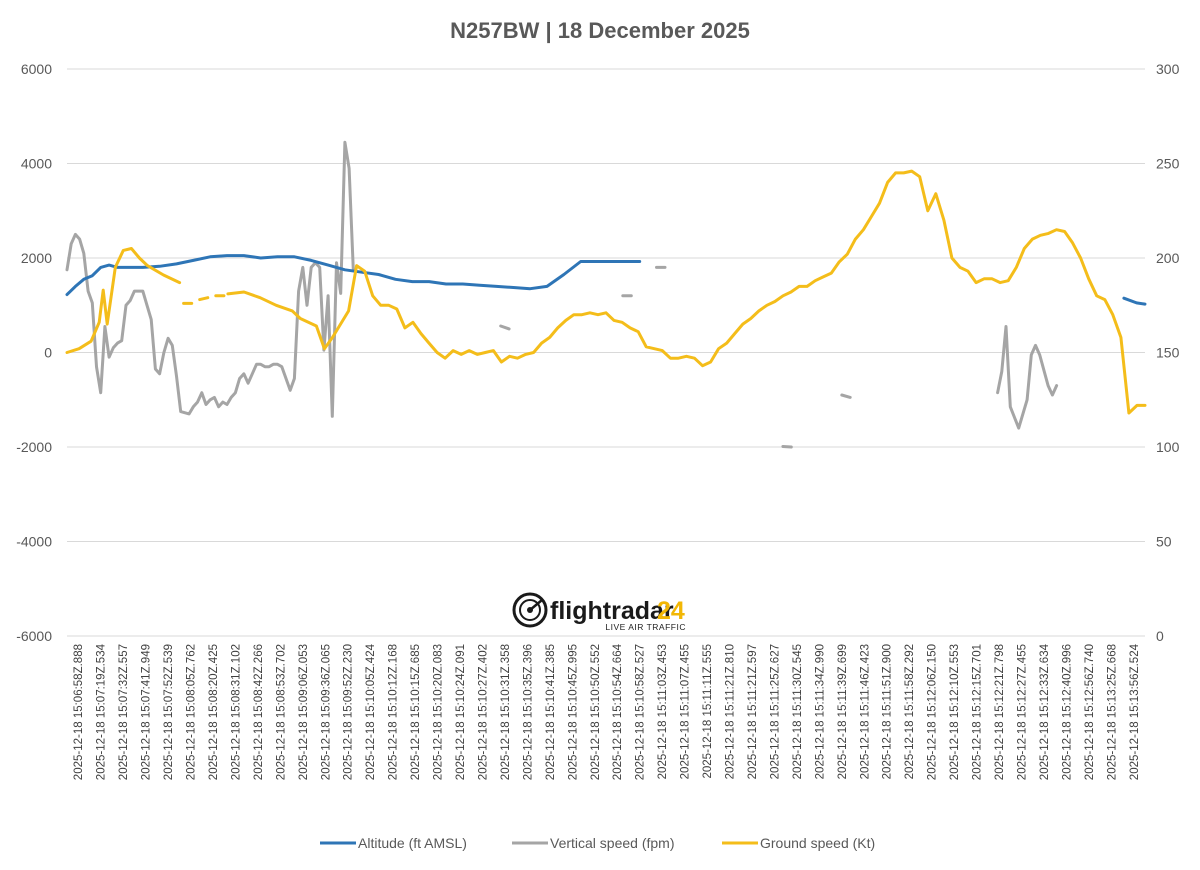 The height and width of the screenshot is (870, 1200). I want to click on x-tick-label: 2025-12-18 15:08:42Z.266, so click(259, 712).